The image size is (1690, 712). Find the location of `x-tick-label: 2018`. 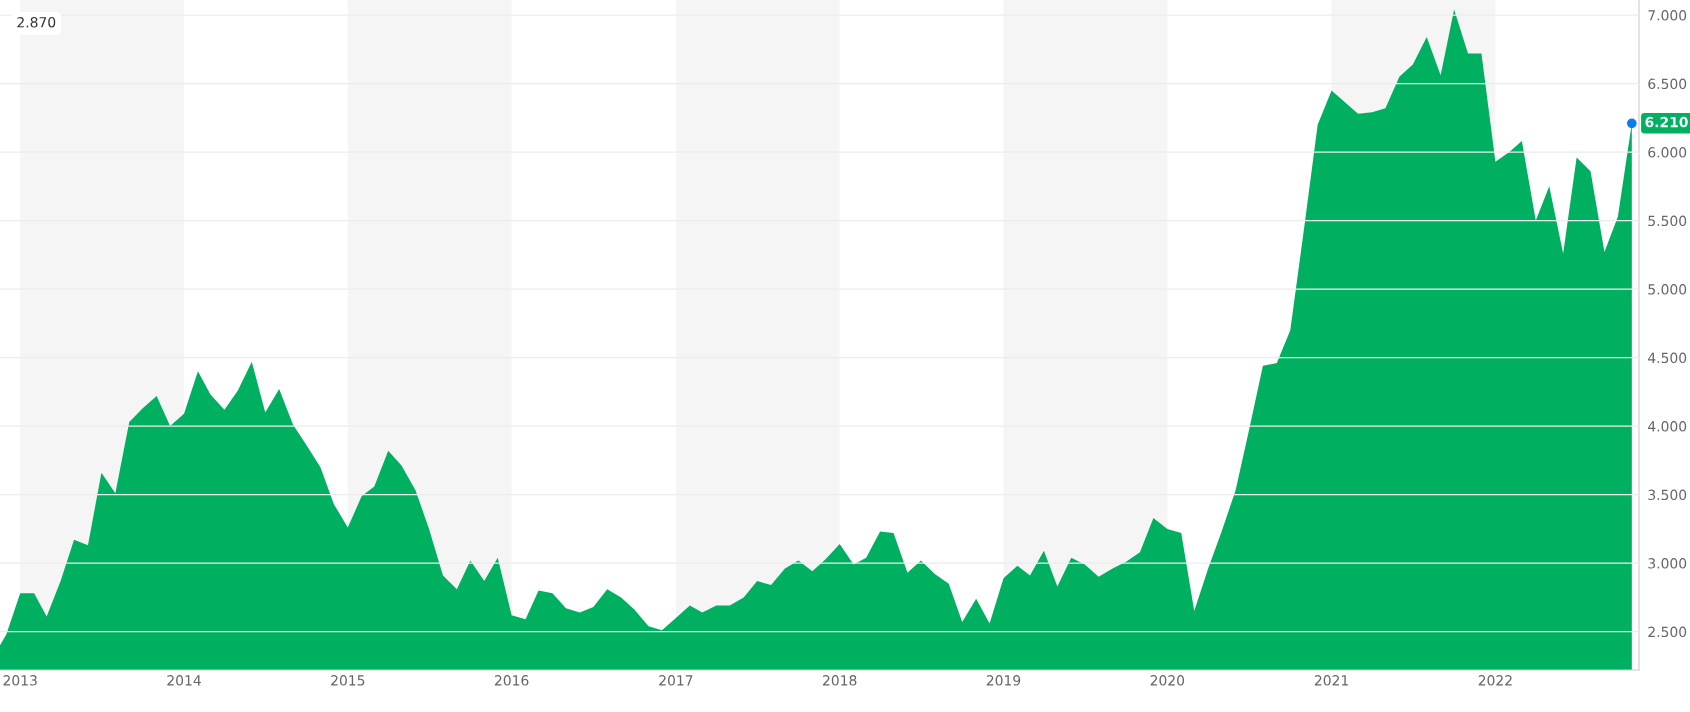

x-tick-label: 2018 is located at coordinates (840, 680).